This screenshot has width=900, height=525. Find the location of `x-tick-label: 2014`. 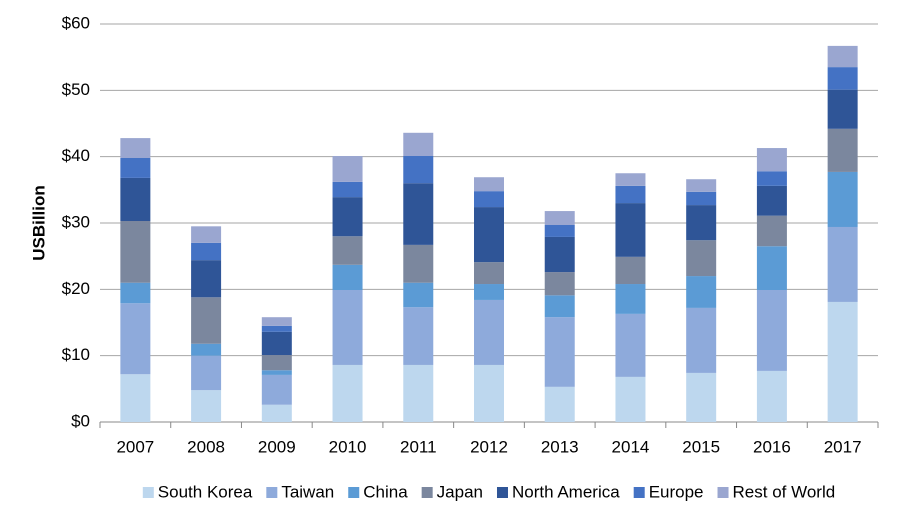

x-tick-label: 2014 is located at coordinates (631, 446).